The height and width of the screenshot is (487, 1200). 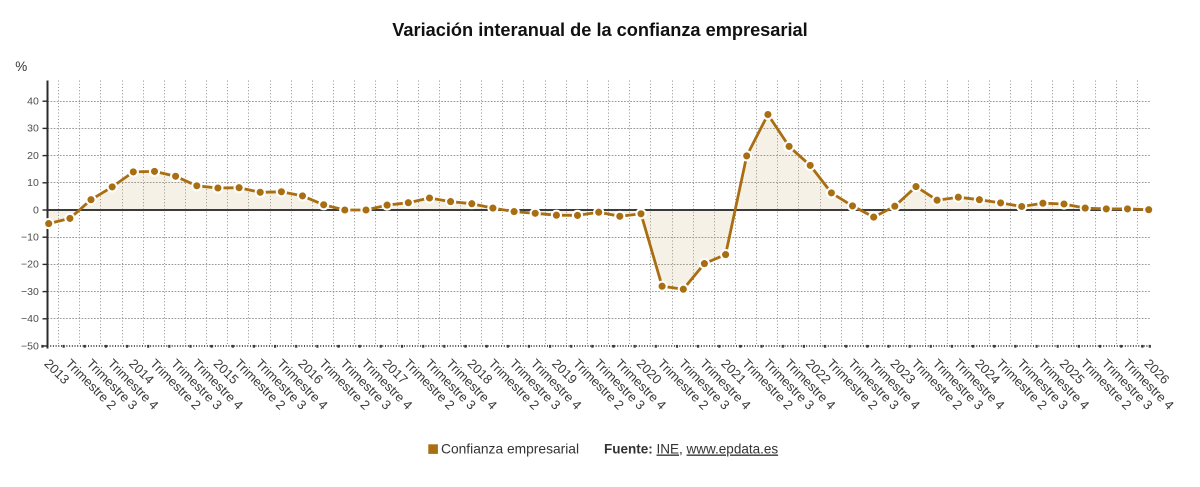 What do you see at coordinates (30, 319) in the screenshot?
I see `svg-text: −40` at bounding box center [30, 319].